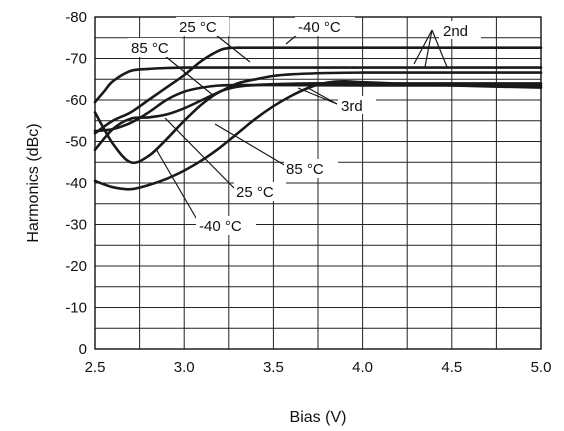  Describe the element at coordinates (76, 142) in the screenshot. I see `y-tick-label: -50` at that location.